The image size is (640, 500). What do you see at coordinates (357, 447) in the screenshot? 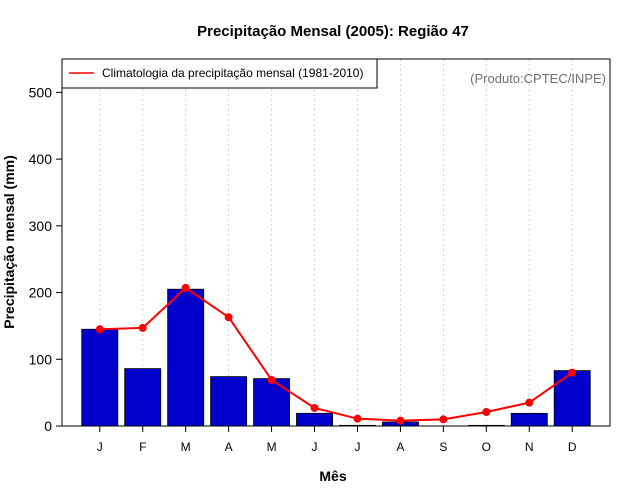
I see `x-tick-label-6: J` at bounding box center [357, 447].